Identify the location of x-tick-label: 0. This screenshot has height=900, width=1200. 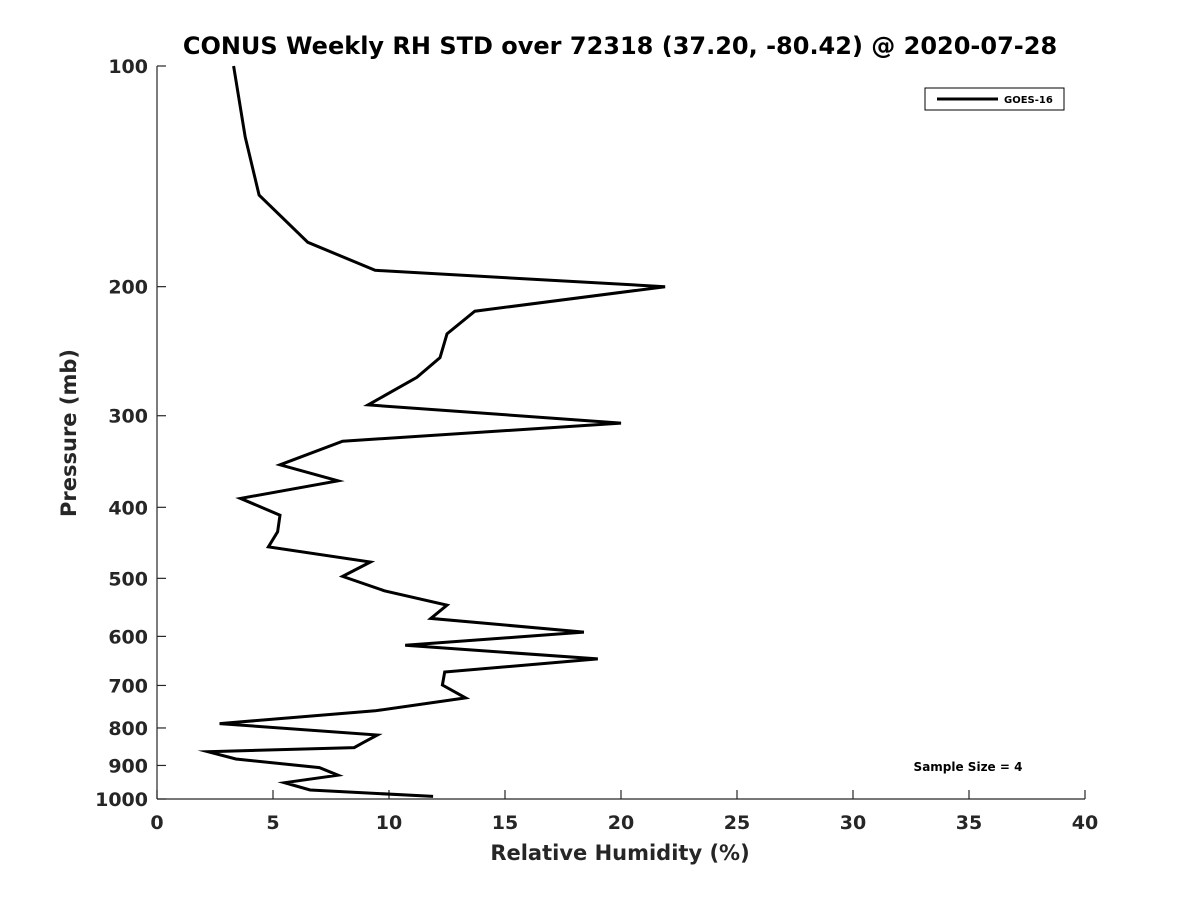
(156, 823).